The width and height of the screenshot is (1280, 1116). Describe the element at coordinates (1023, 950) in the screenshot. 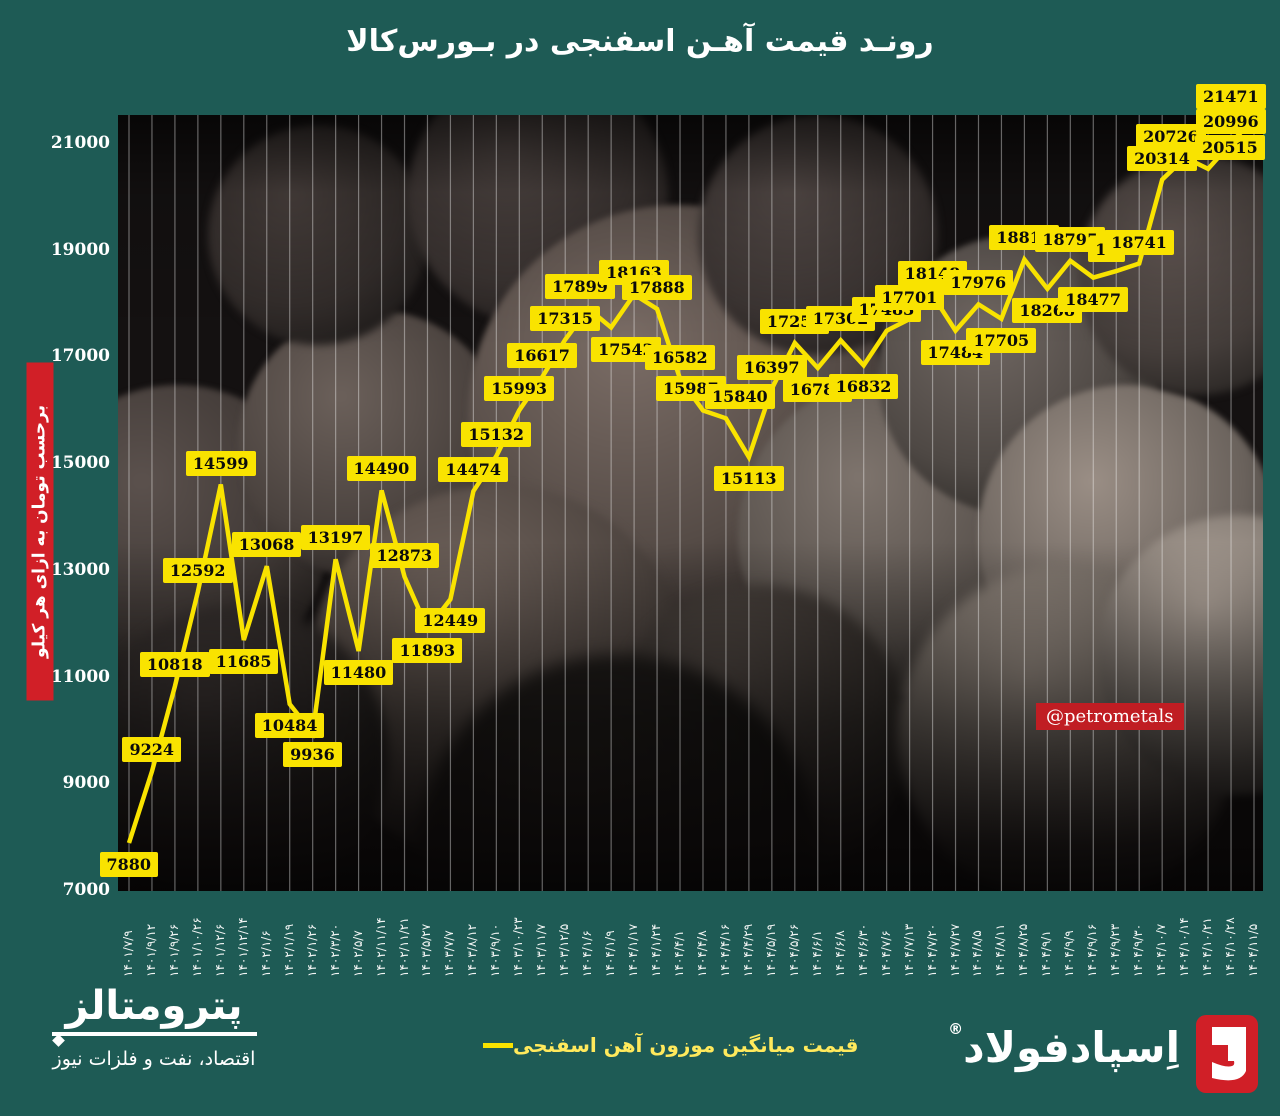

I see `x-date-label: ۱۴۰۴/۸/۲۵` at that location.